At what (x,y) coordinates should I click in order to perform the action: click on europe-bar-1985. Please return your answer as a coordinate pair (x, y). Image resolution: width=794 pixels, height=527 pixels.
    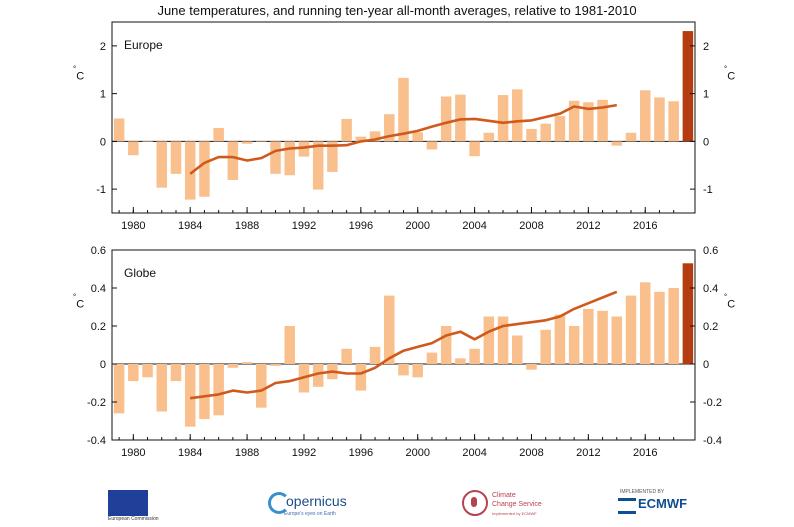
    Looking at the image, I should click on (204, 169).